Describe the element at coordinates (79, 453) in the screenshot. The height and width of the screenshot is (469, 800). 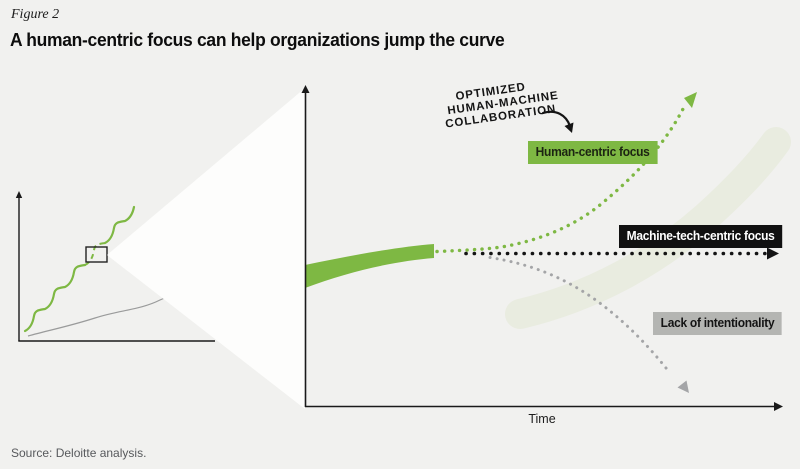
I see `source-text: Source: Deloitte analysis.` at that location.